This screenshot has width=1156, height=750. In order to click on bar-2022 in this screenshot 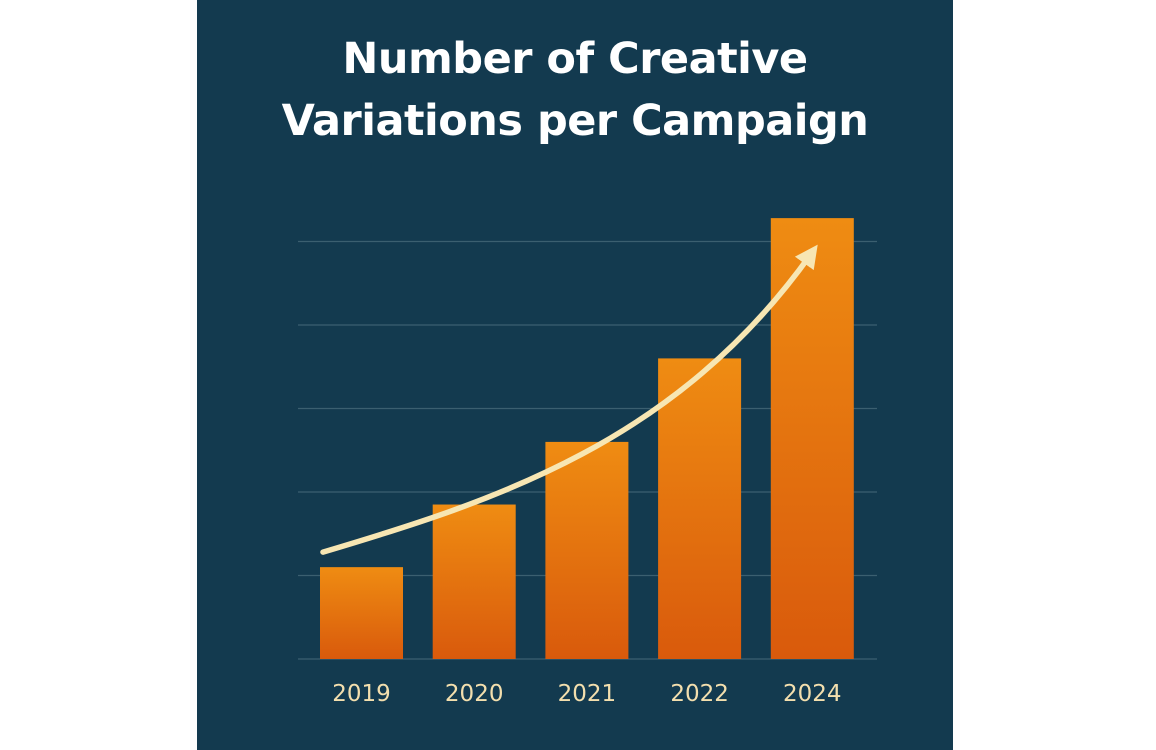, I will do `click(700, 508)`.